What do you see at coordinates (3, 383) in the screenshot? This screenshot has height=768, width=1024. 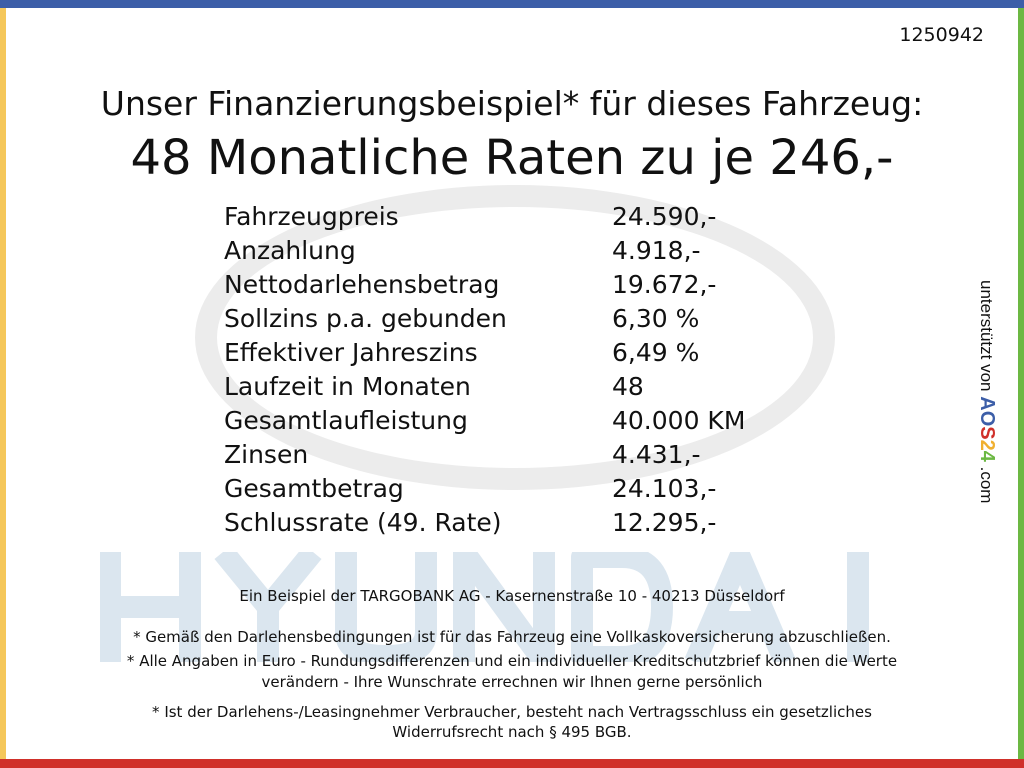 I see `frame-left` at bounding box center [3, 383].